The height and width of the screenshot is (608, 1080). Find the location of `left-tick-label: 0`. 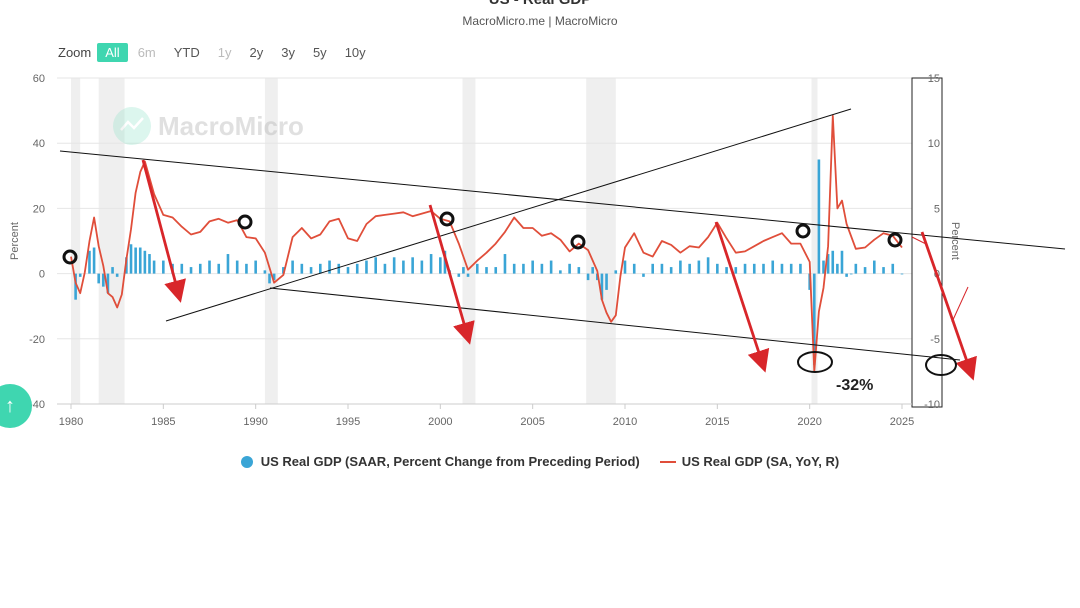

left-tick-label: 0 is located at coordinates (42, 275).